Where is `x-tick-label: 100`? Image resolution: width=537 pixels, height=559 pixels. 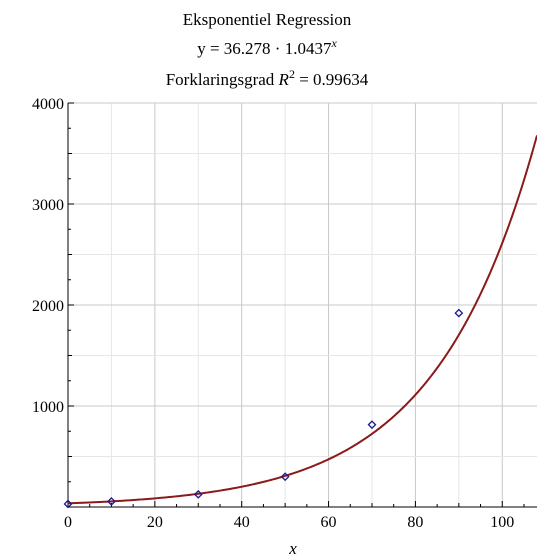 x-tick-label: 100 is located at coordinates (502, 522).